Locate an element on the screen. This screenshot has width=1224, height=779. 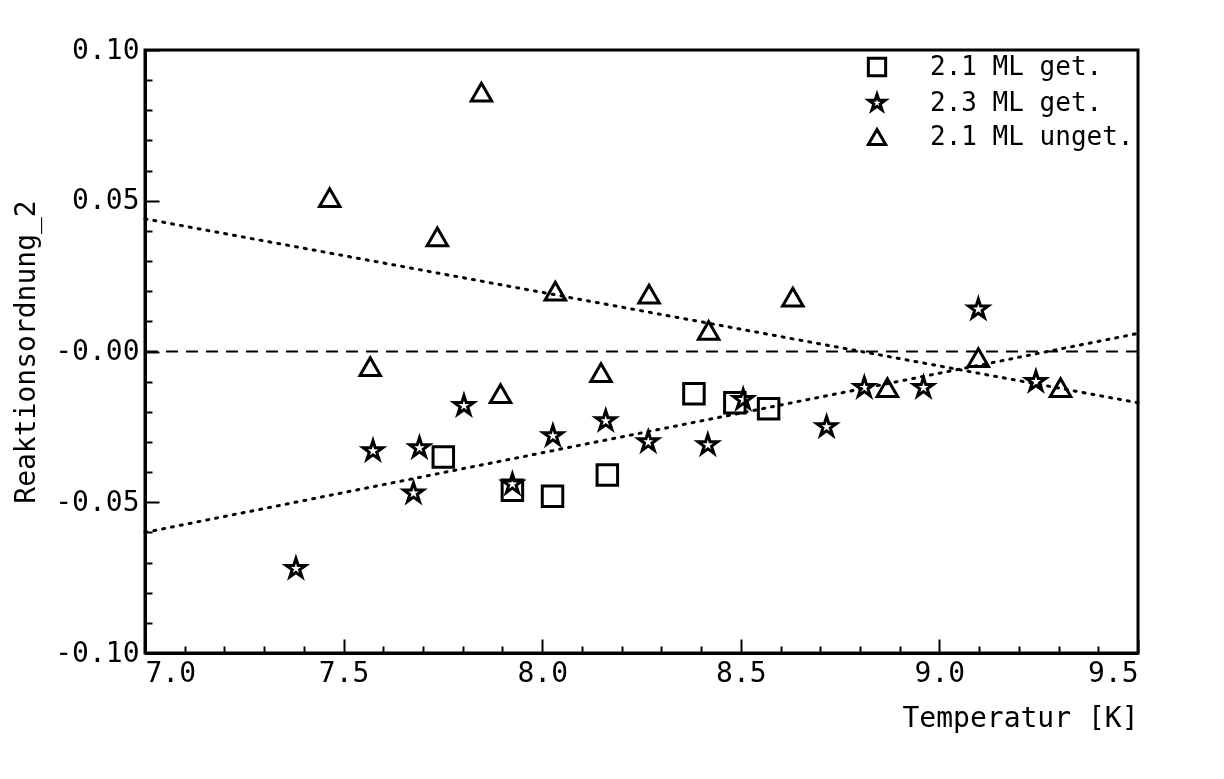
x-axis-title: Temperatur [K] is located at coordinates (1020, 717).